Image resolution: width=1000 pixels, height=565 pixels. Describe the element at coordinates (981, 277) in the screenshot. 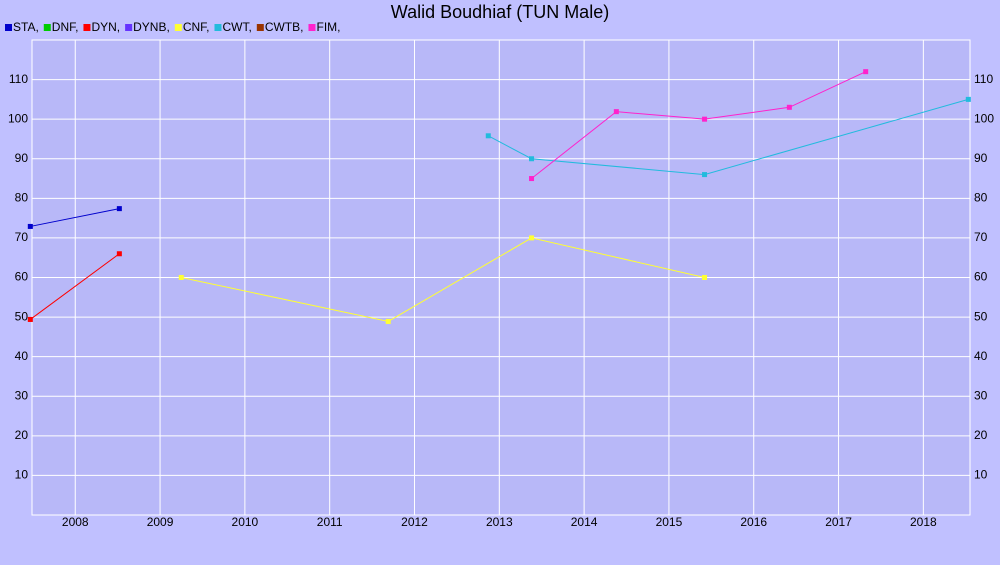

I see `y2-tick-label: 60` at that location.